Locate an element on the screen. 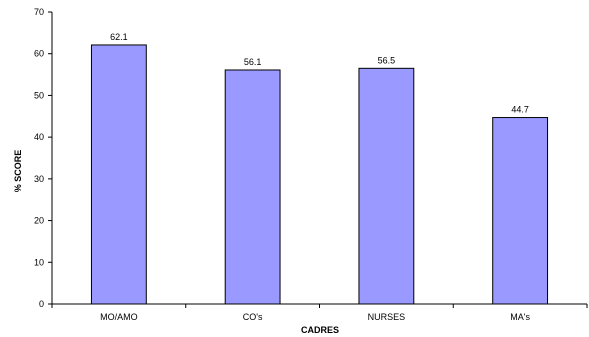 This screenshot has height=337, width=589. x-tick-label: CO's is located at coordinates (253, 317).